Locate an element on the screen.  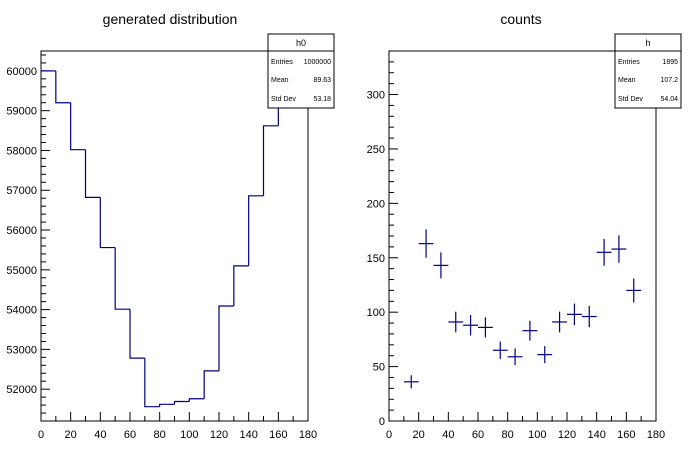
y-tick-label: 57000 is located at coordinates (21, 191).